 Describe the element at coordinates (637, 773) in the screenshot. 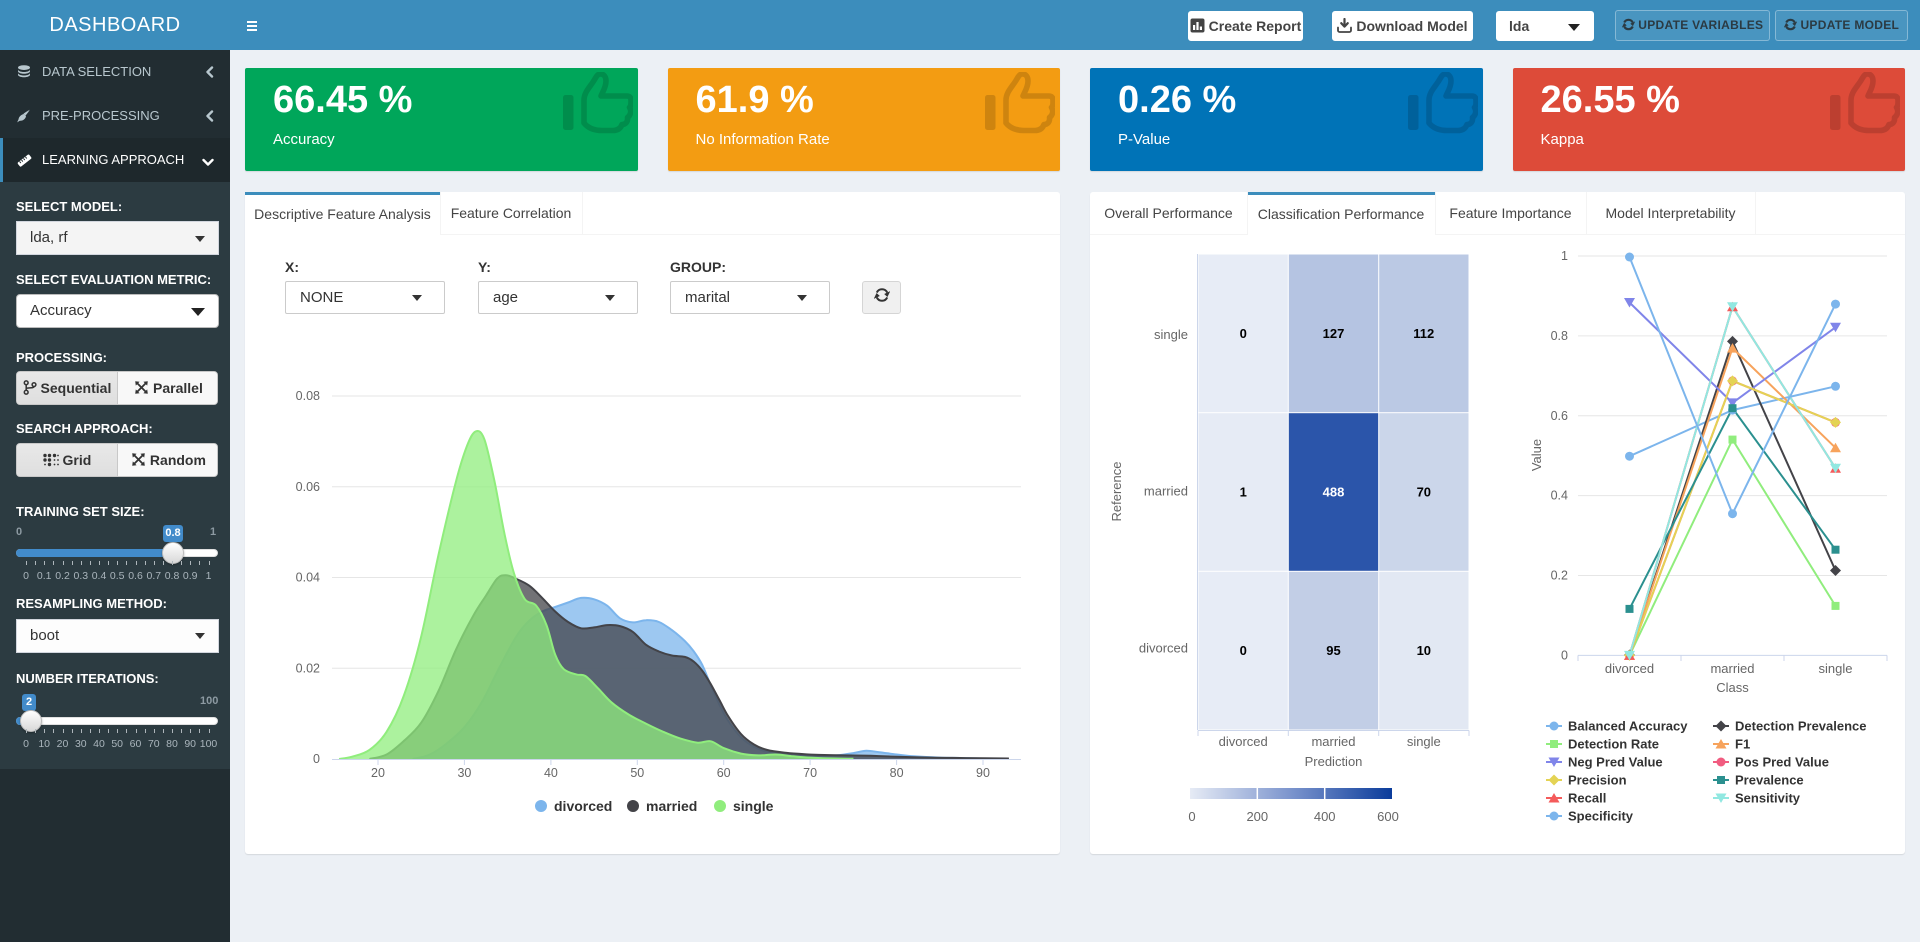

I see `svg-text: 50` at that location.